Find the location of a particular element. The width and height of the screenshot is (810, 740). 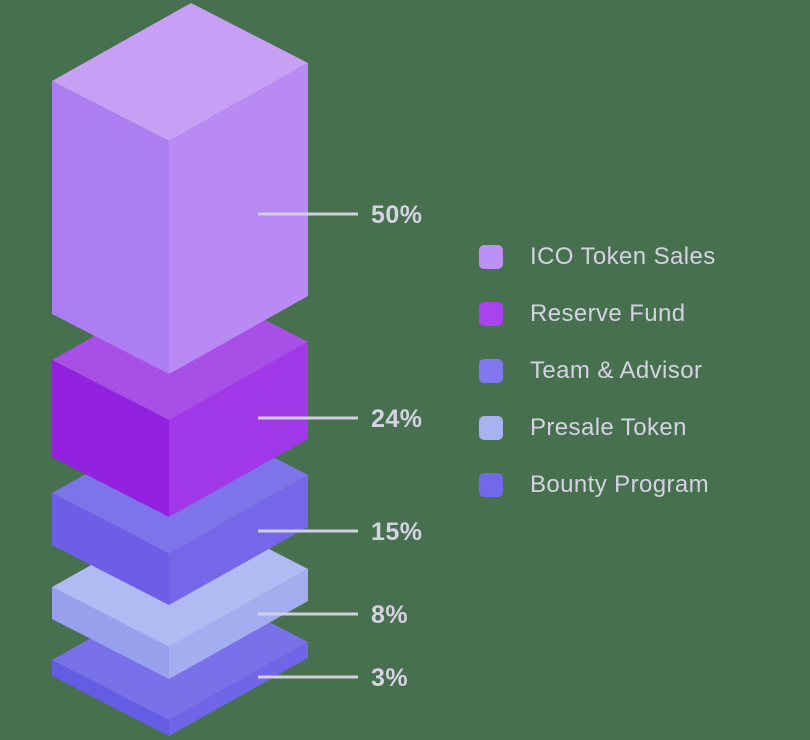

block-1-right-face is located at coordinates (238, 429).